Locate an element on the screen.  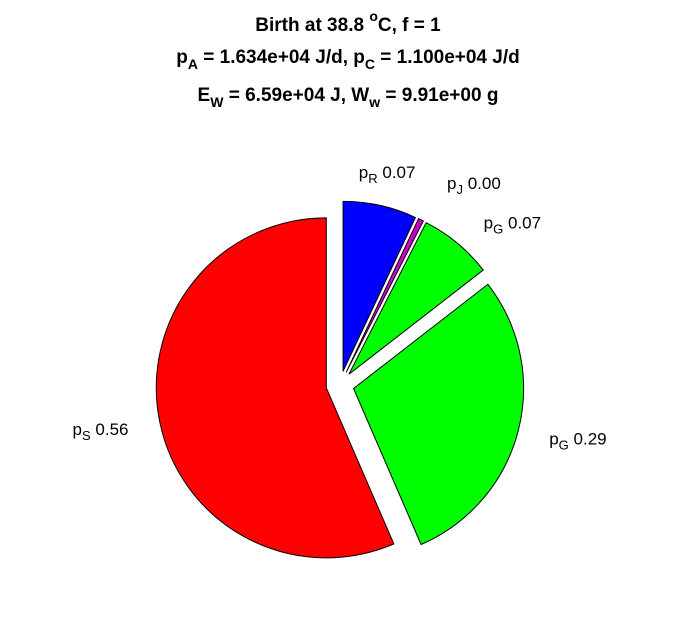
slice-label-ps-4: pS 0.56 is located at coordinates (101, 431).